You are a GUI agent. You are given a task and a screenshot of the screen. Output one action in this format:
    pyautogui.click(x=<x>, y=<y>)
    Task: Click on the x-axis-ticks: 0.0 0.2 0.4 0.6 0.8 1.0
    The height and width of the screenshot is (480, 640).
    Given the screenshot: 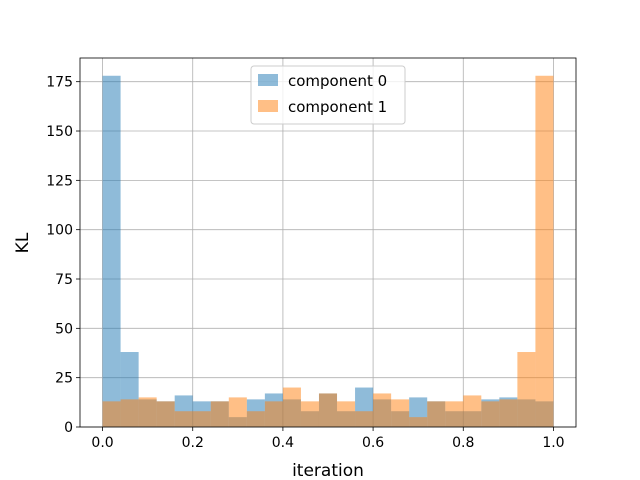 What is the action you would take?
    pyautogui.click(x=328, y=439)
    